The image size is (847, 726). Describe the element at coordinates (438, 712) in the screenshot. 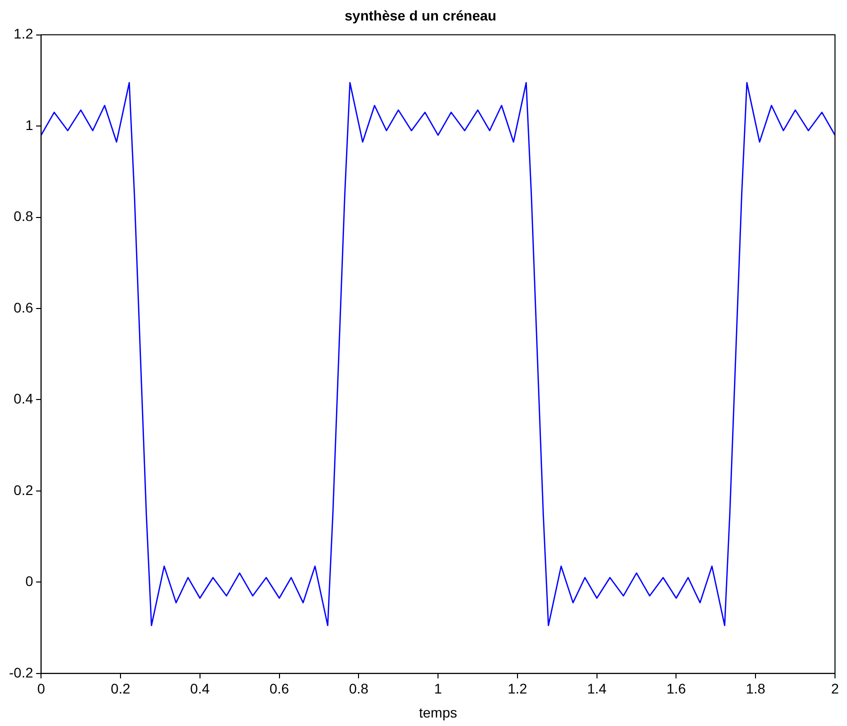

I see `x-axis-title: temps` at that location.